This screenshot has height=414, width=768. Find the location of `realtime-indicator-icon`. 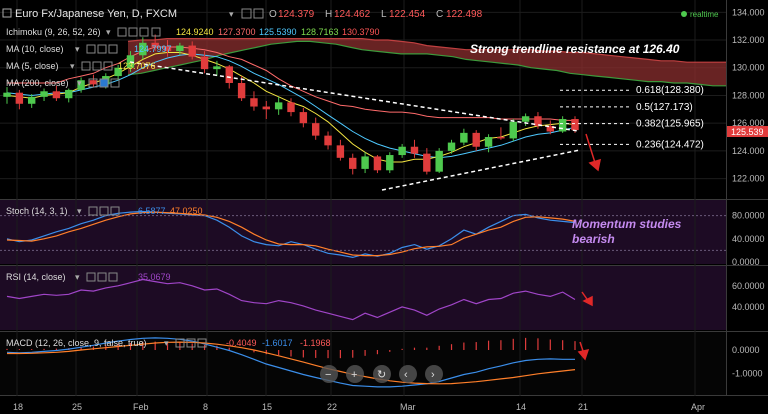

realtime-indicator-icon is located at coordinates (684, 14).